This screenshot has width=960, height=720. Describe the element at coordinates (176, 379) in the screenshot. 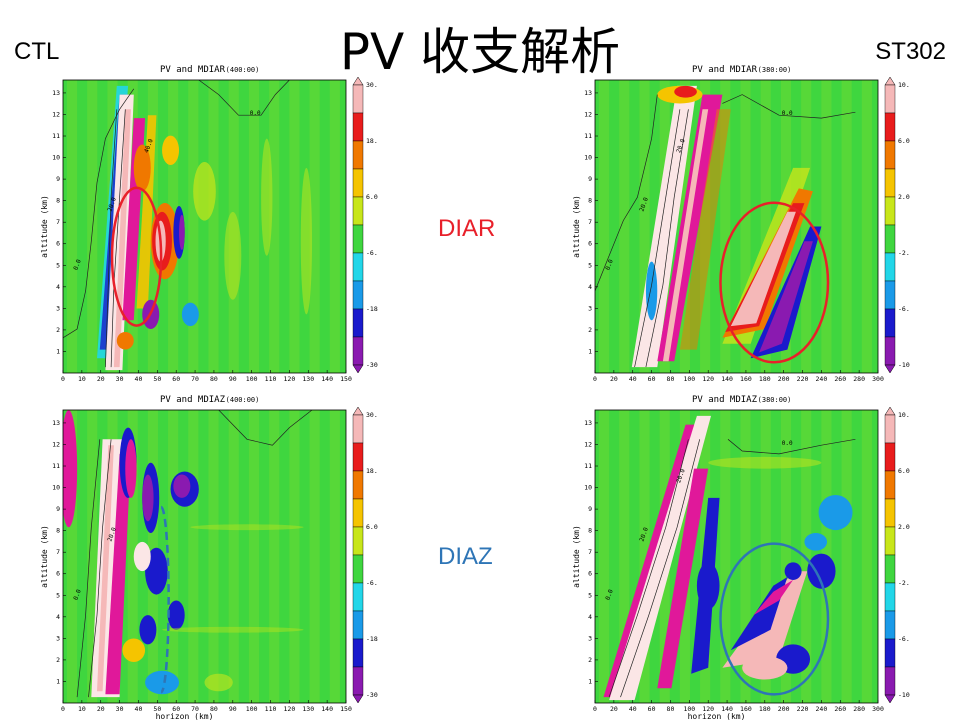

I see `x-tick-label: 60` at that location.